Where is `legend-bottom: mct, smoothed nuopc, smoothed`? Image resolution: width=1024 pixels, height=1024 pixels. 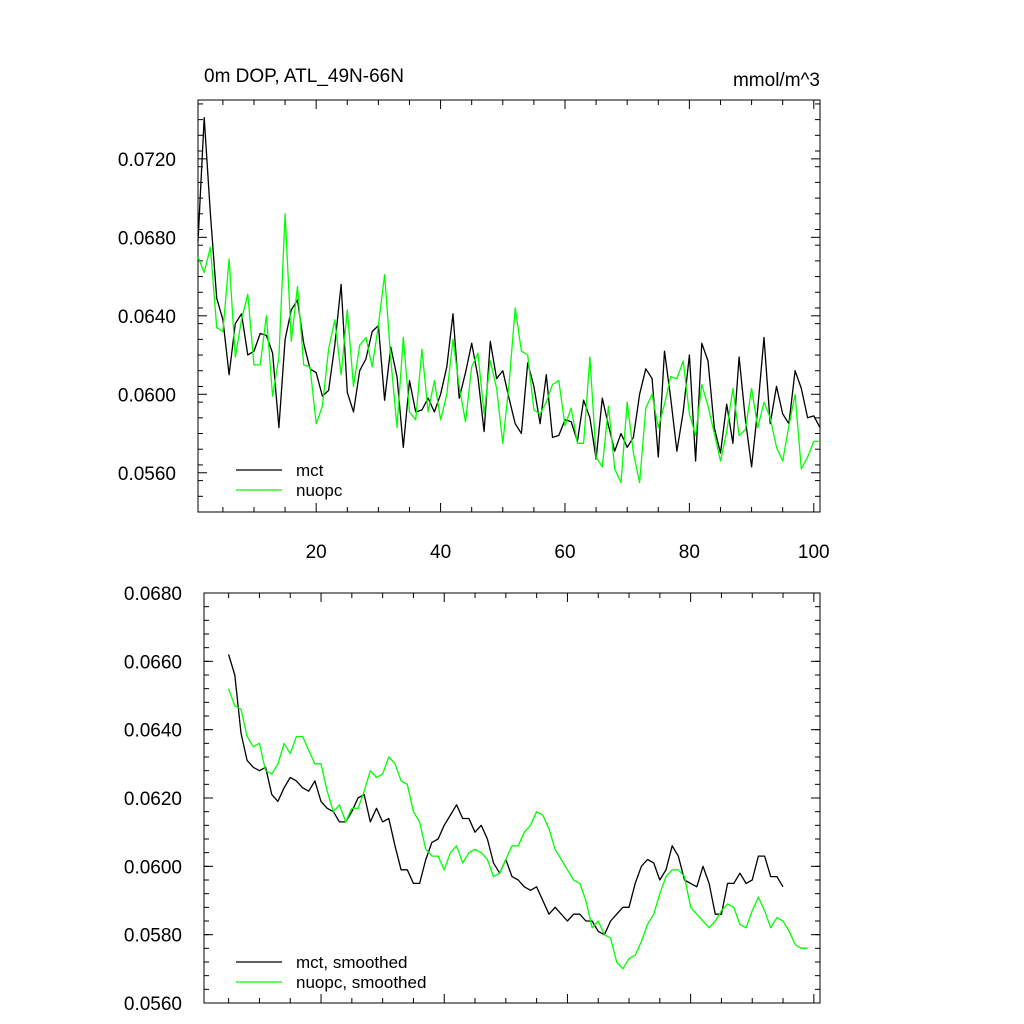 legend-bottom: mct, smoothed nuopc, smoothed is located at coordinates (331, 972).